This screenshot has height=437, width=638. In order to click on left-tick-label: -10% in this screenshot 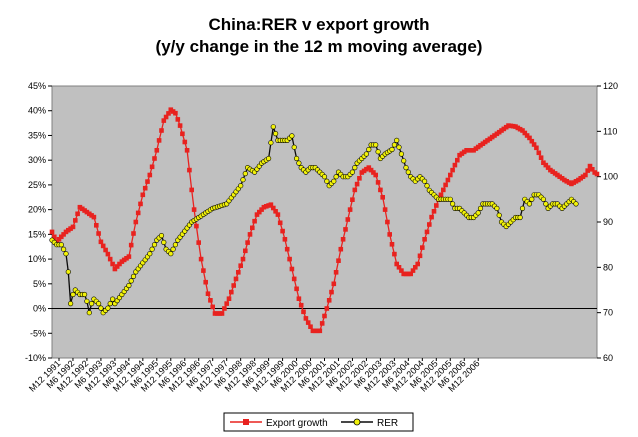, I will do `click(35, 358)`.